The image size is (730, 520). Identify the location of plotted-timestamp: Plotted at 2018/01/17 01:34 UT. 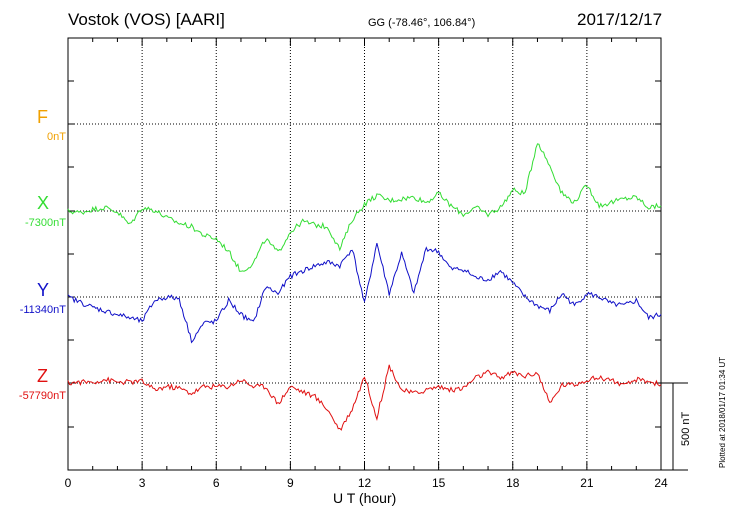
(722, 412).